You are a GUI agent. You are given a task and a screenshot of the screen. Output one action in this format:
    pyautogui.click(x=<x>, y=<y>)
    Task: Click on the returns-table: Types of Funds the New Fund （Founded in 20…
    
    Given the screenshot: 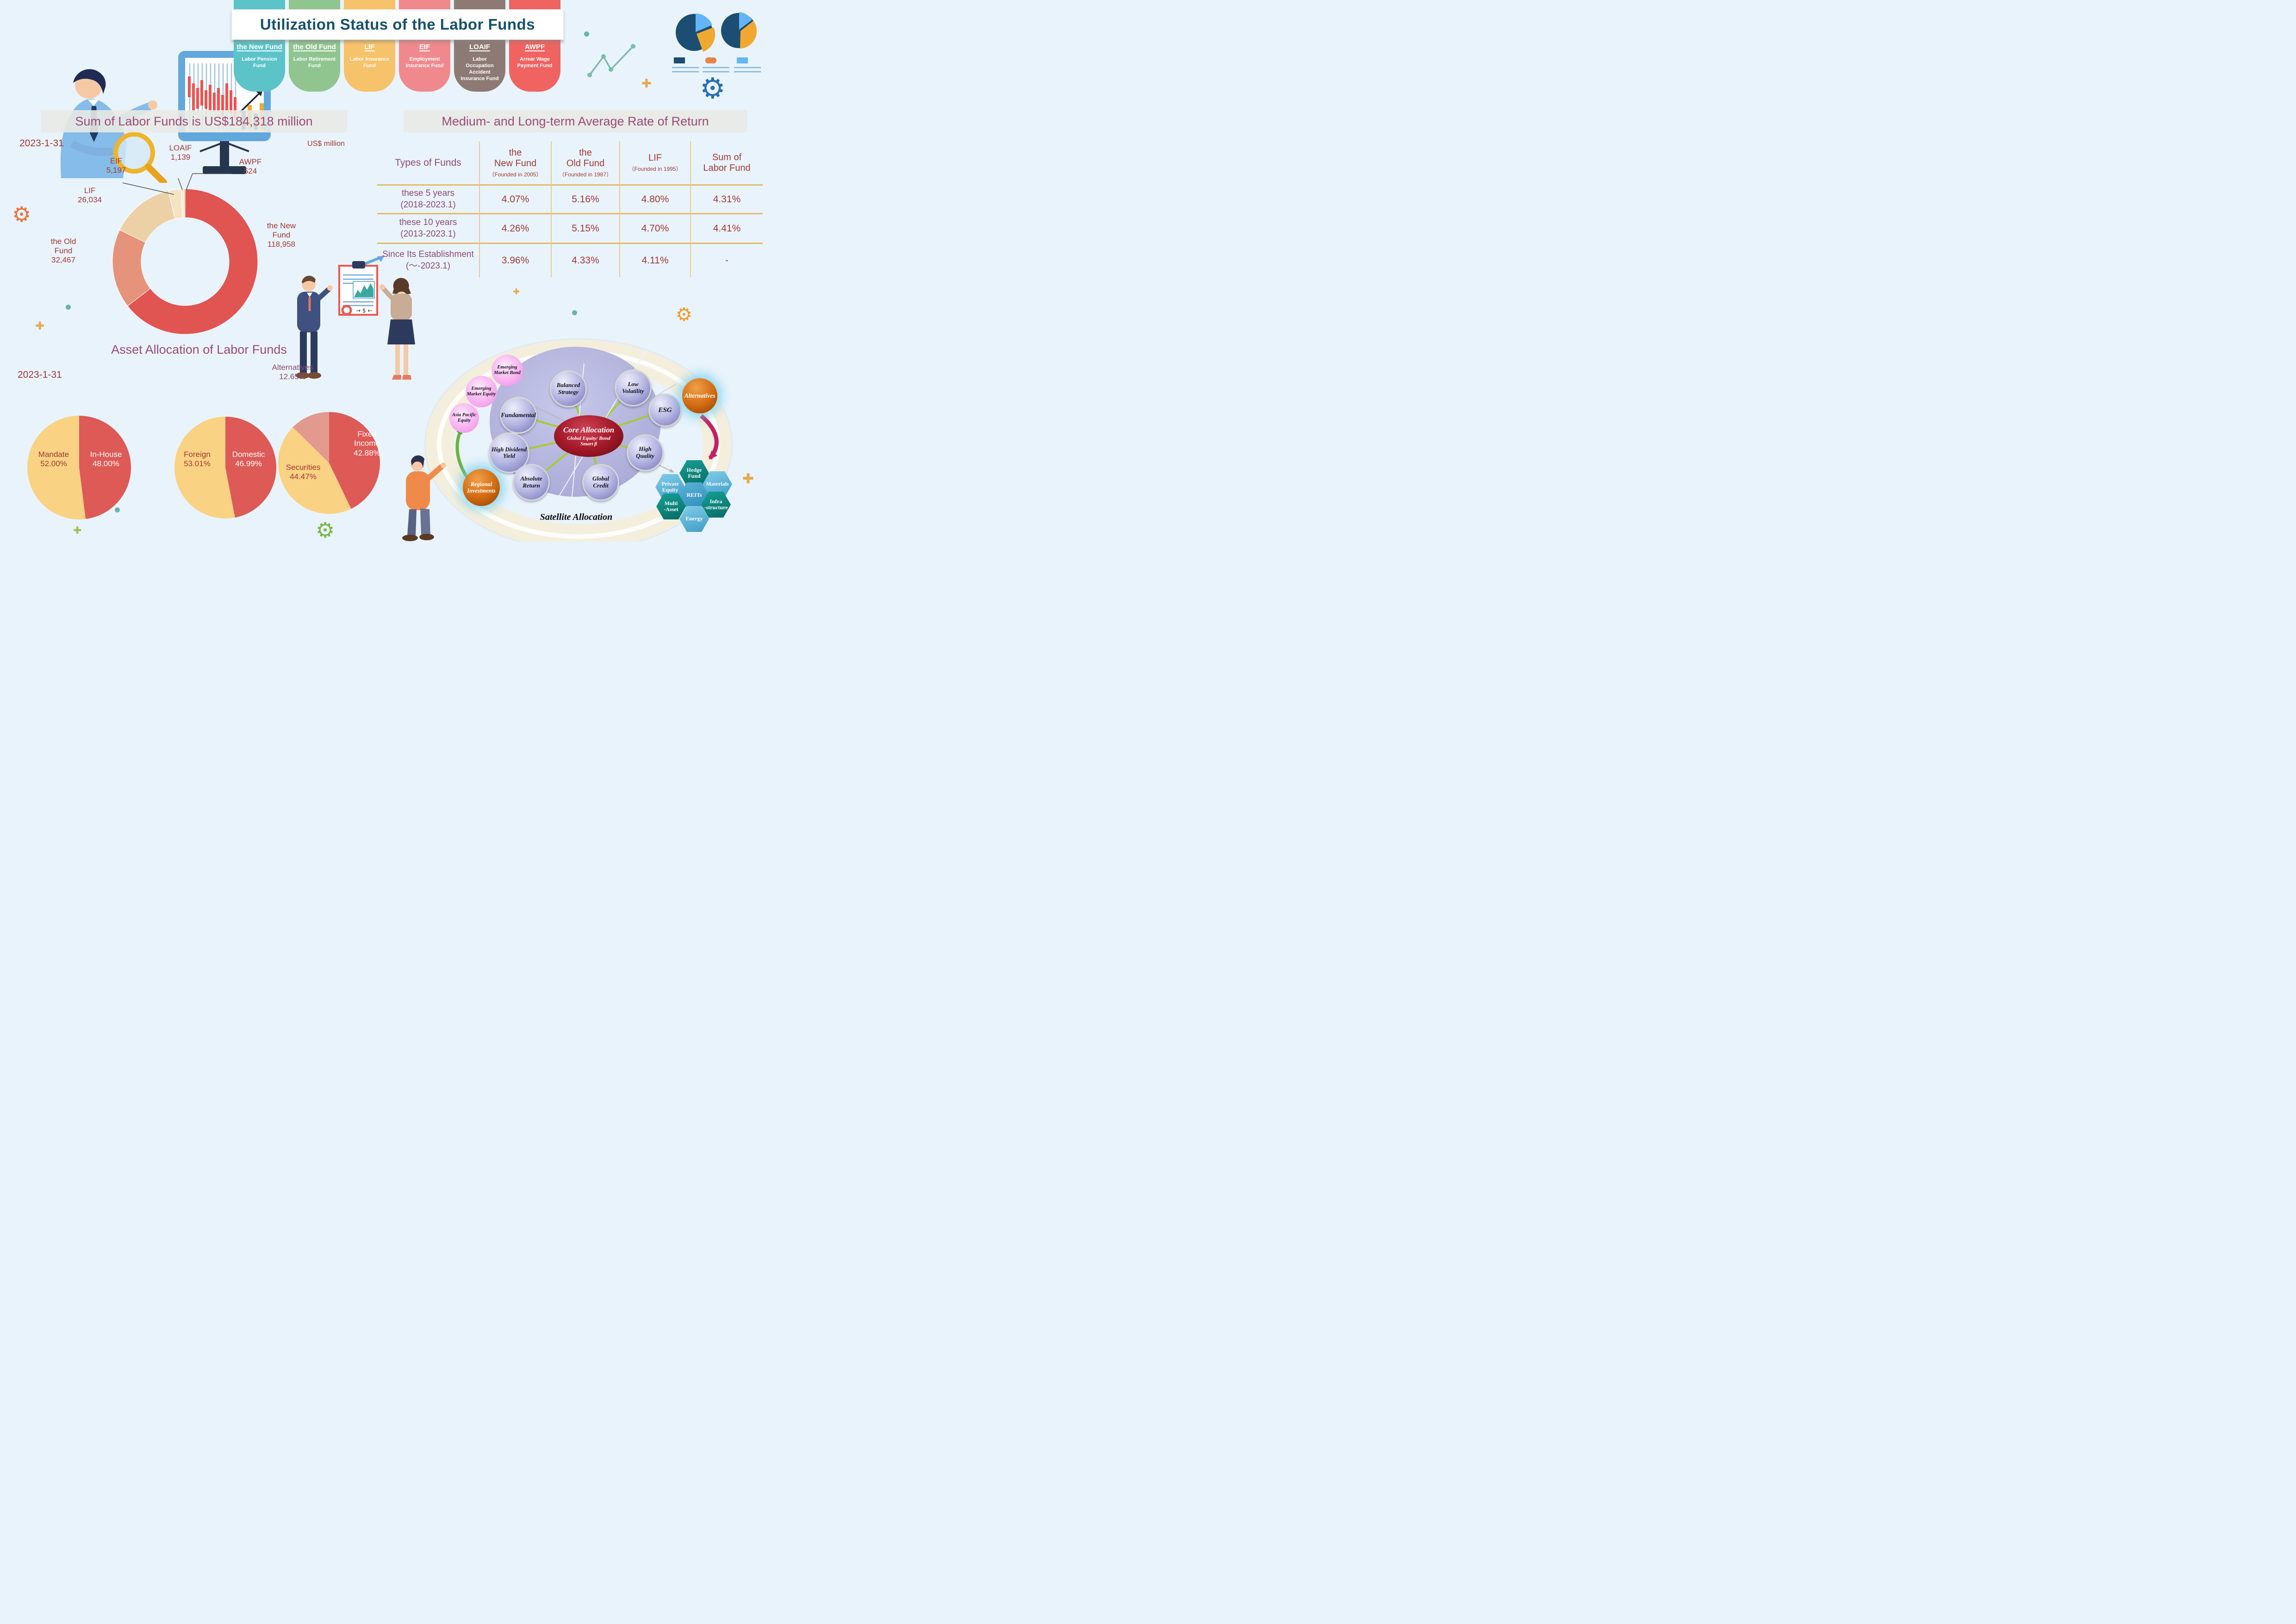 What is the action you would take?
    pyautogui.click(x=570, y=209)
    